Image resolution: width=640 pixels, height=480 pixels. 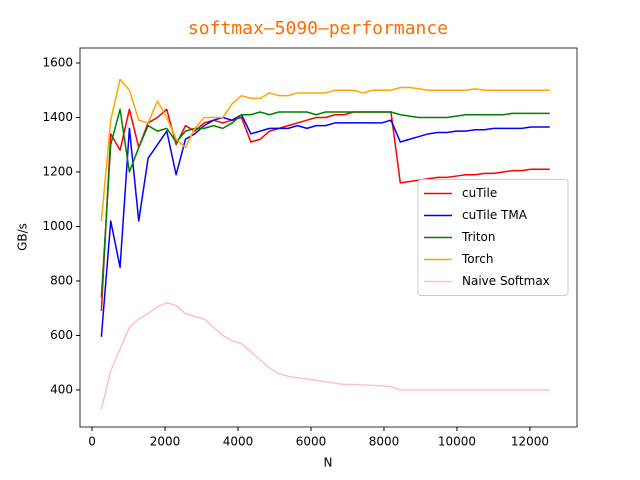 What do you see at coordinates (61, 389) in the screenshot?
I see `y-tick-label: 400` at bounding box center [61, 389].